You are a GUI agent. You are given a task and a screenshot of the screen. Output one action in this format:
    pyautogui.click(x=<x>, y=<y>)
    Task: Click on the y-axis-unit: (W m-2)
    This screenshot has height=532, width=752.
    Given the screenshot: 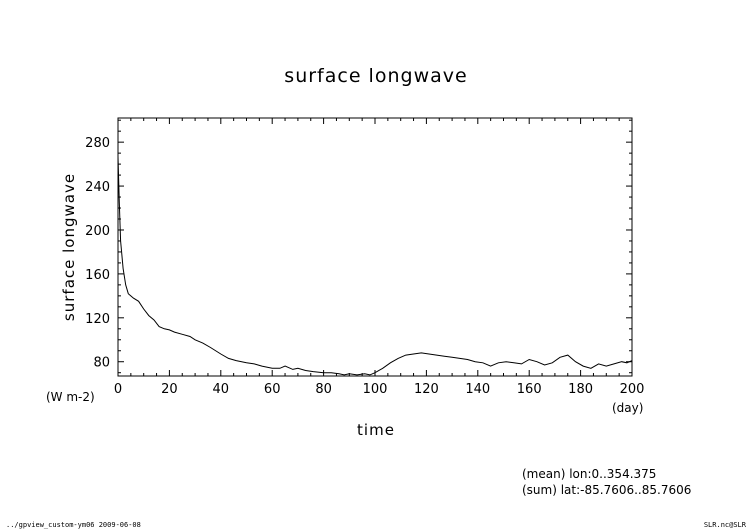 What is the action you would take?
    pyautogui.click(x=70, y=397)
    